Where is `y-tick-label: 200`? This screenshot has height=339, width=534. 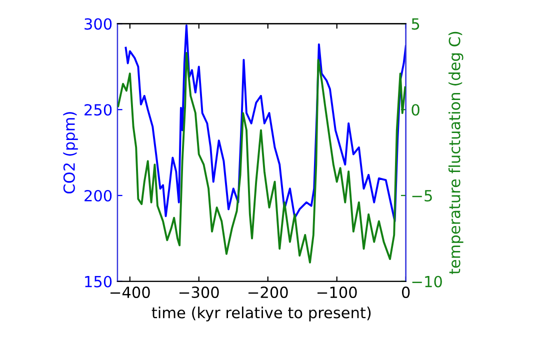
y-tick-label: 200 is located at coordinates (98, 196).